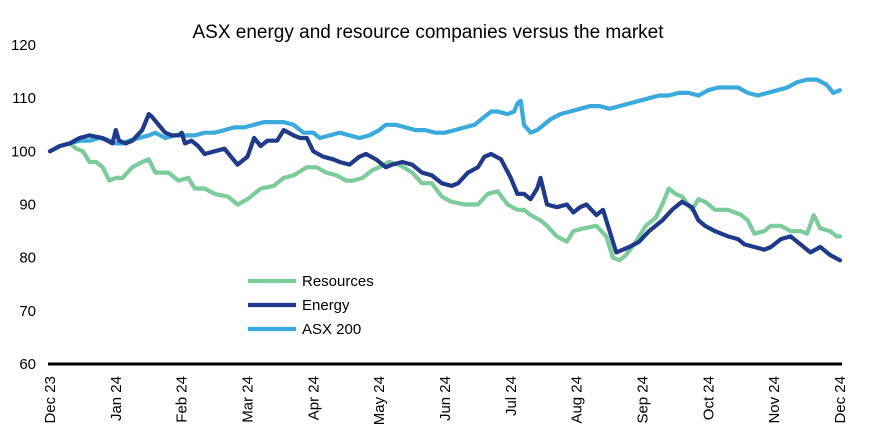 The height and width of the screenshot is (440, 877). Describe the element at coordinates (23, 45) in the screenshot. I see `y-tick-label: 120` at that location.